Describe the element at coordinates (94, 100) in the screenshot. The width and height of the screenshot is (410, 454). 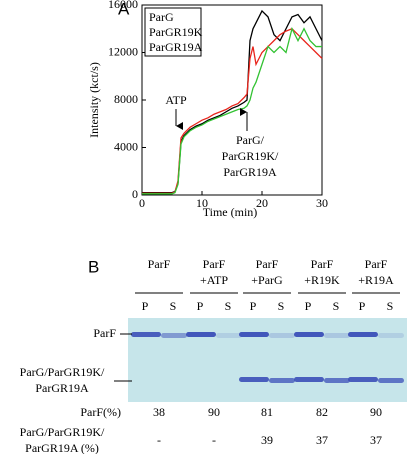
I see `y-axis-label: Intensity (kct/s)` at that location.